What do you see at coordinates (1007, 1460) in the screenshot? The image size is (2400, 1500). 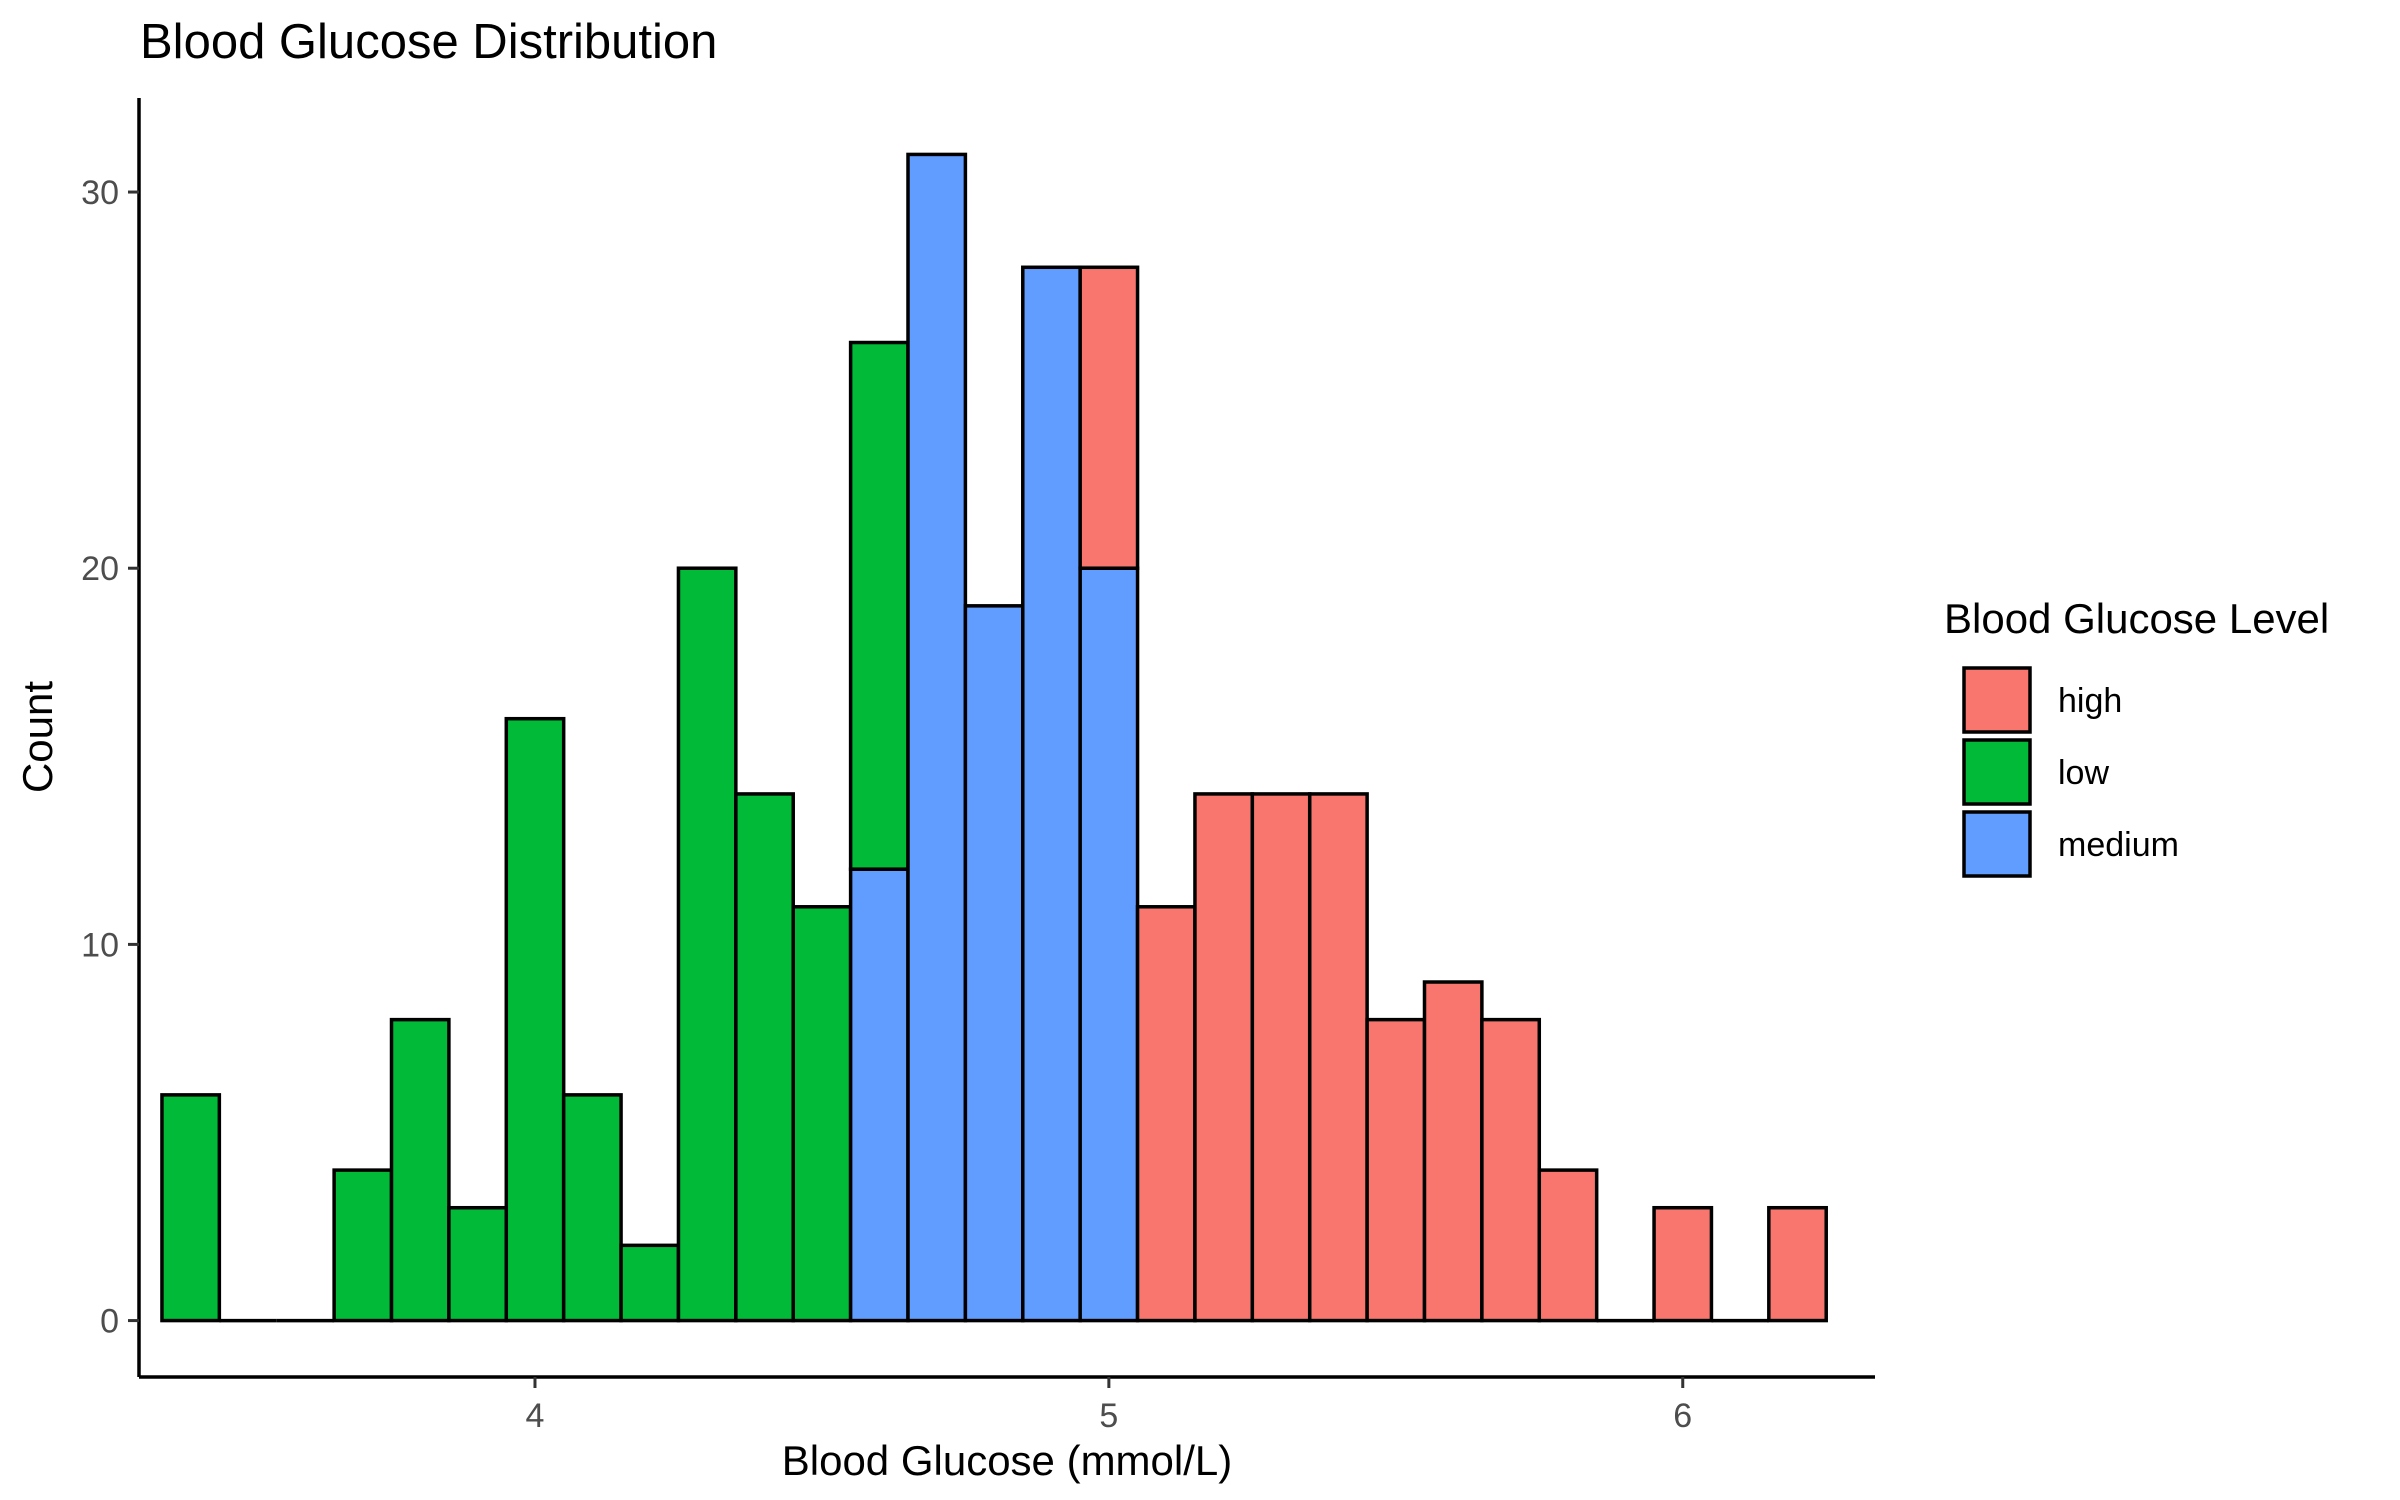 I see `x-axis-title: Blood Glucose (mmol/L)` at bounding box center [1007, 1460].